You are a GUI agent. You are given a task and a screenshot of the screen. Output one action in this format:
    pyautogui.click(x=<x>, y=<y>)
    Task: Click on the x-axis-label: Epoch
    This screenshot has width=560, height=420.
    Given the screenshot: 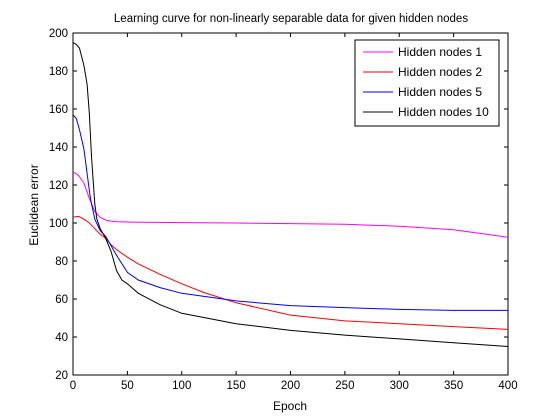 What is the action you would take?
    pyautogui.click(x=290, y=406)
    